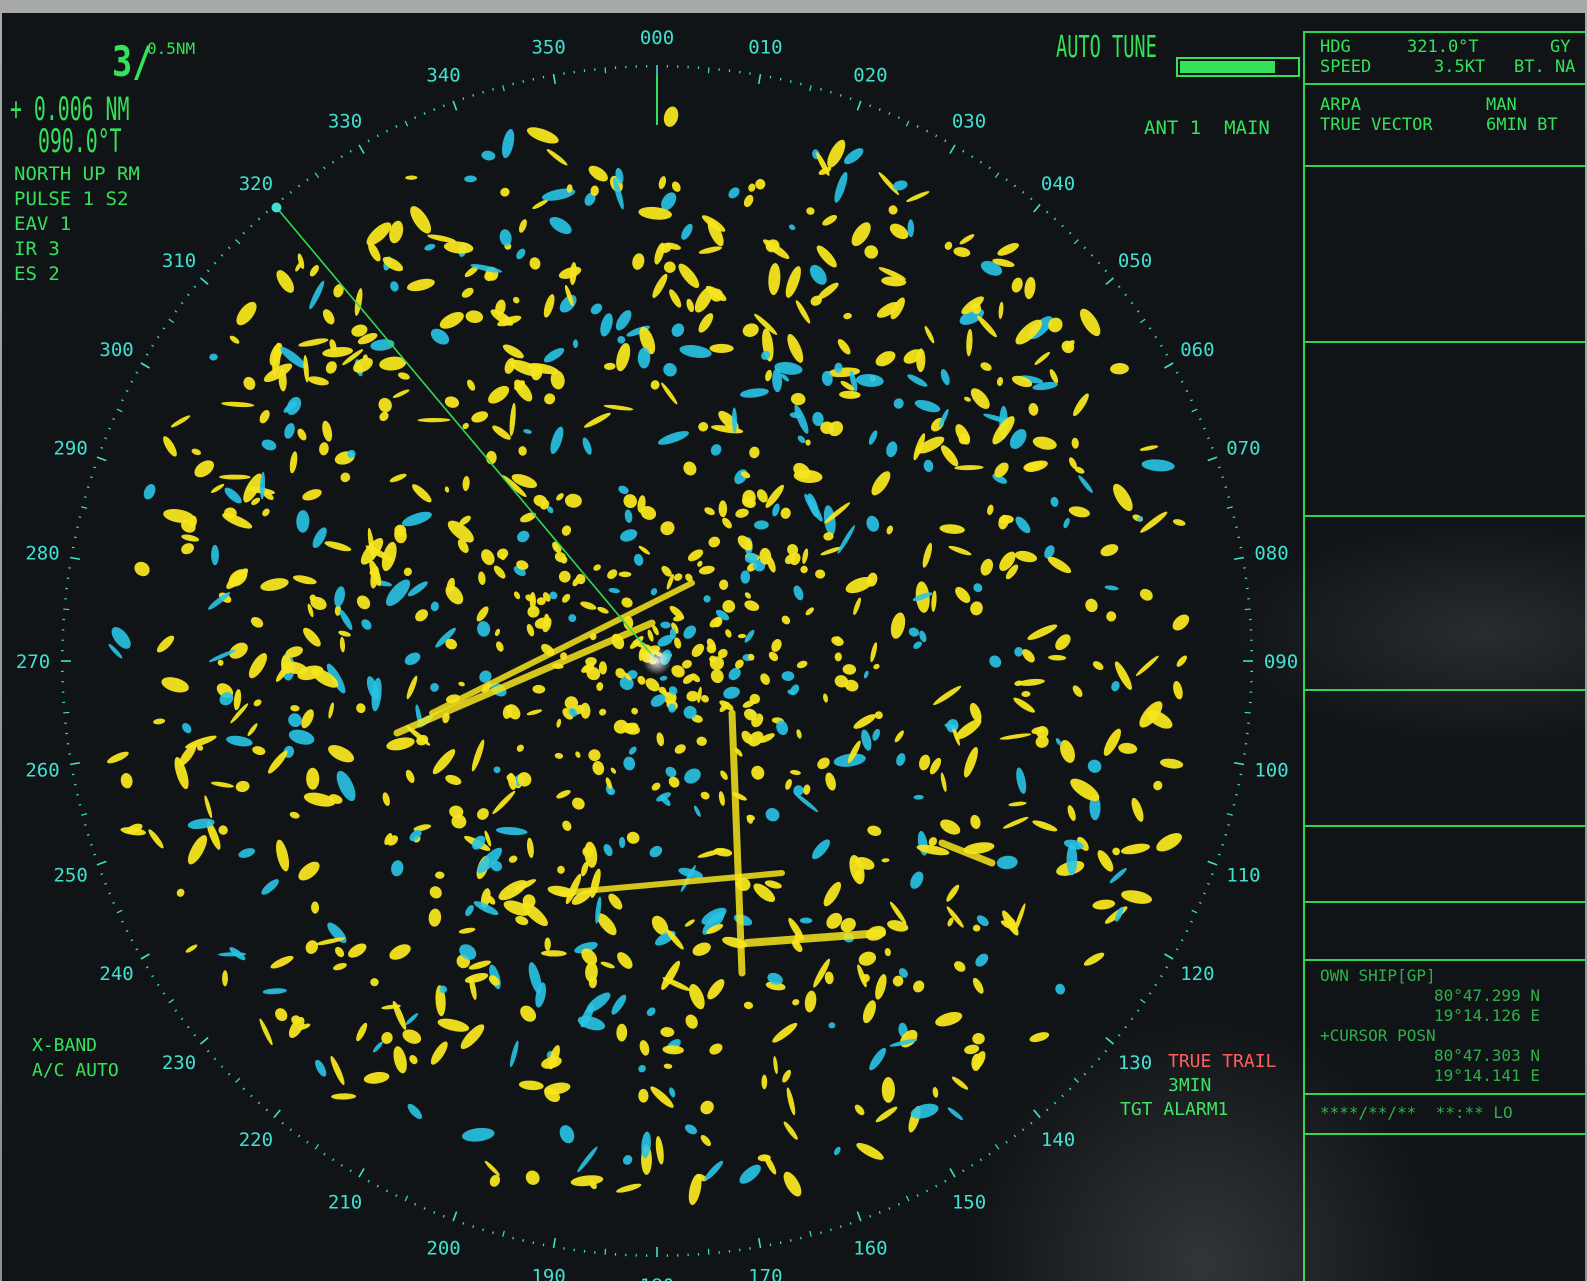 The height and width of the screenshot is (1281, 1587). What do you see at coordinates (37, 249) in the screenshot?
I see `ir-setting: IR 3` at bounding box center [37, 249].